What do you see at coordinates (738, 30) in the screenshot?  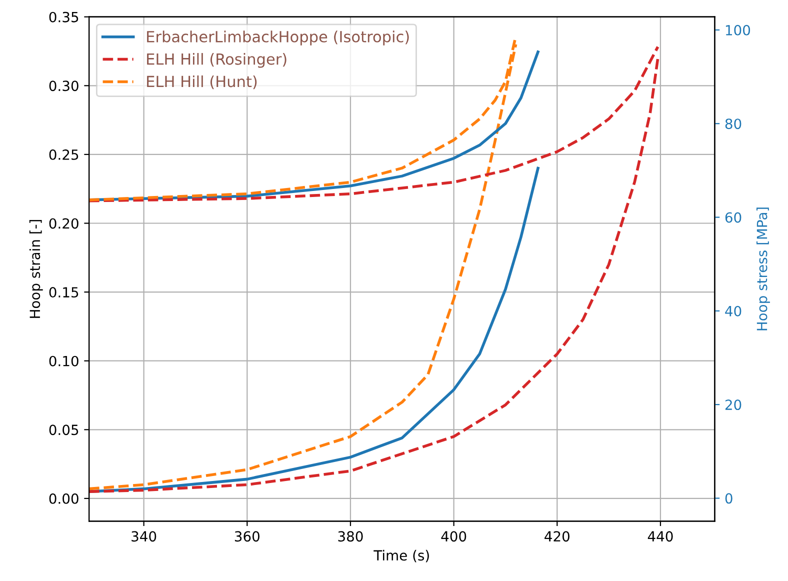 I see `y2-tick-label: 100` at bounding box center [738, 30].